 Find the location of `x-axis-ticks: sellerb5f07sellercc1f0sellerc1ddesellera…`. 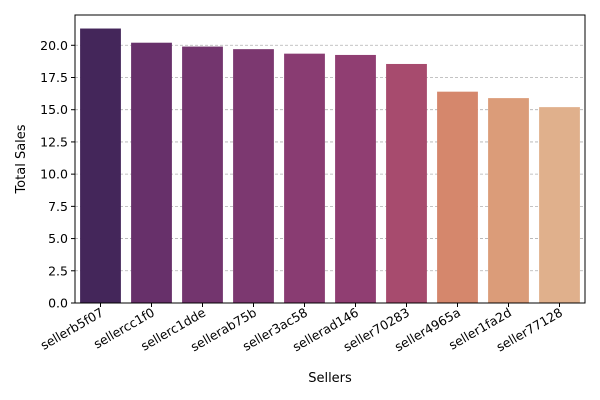

x-axis-ticks: sellerb5f07sellercc1f0sellerc1ddesellera… is located at coordinates (301, 328).